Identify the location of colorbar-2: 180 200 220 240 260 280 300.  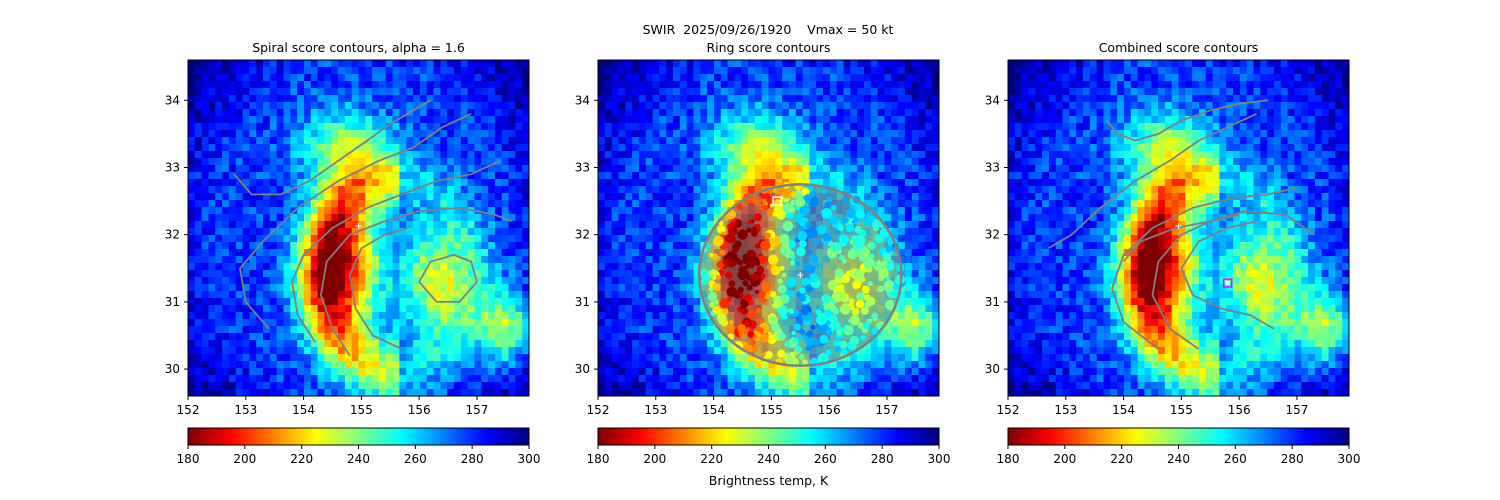
(769, 446).